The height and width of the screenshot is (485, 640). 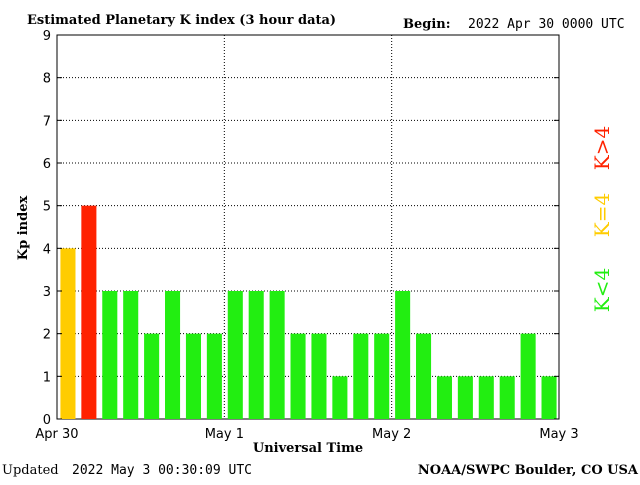 I want to click on y-tick-label: 8, so click(x=47, y=79).